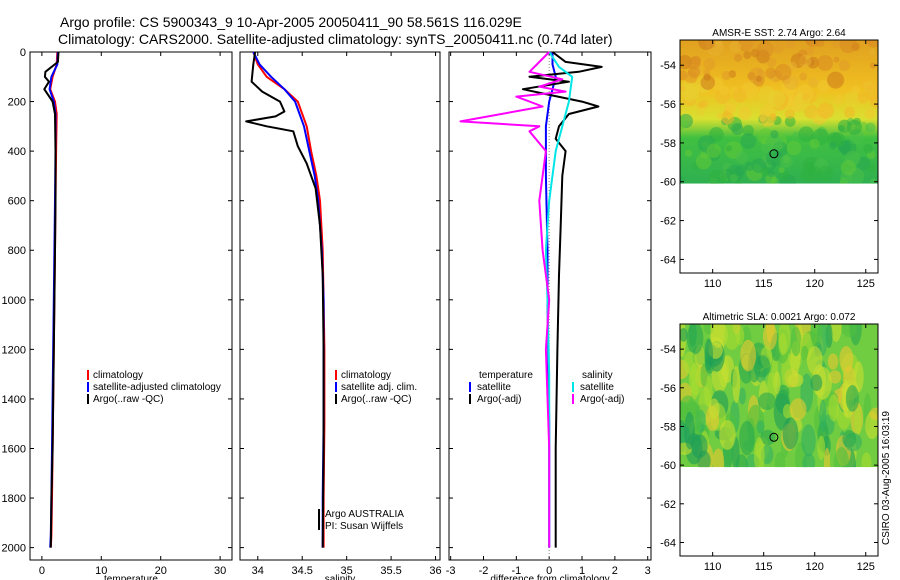  I want to click on legend-item: Argo(-adj), so click(499, 399).